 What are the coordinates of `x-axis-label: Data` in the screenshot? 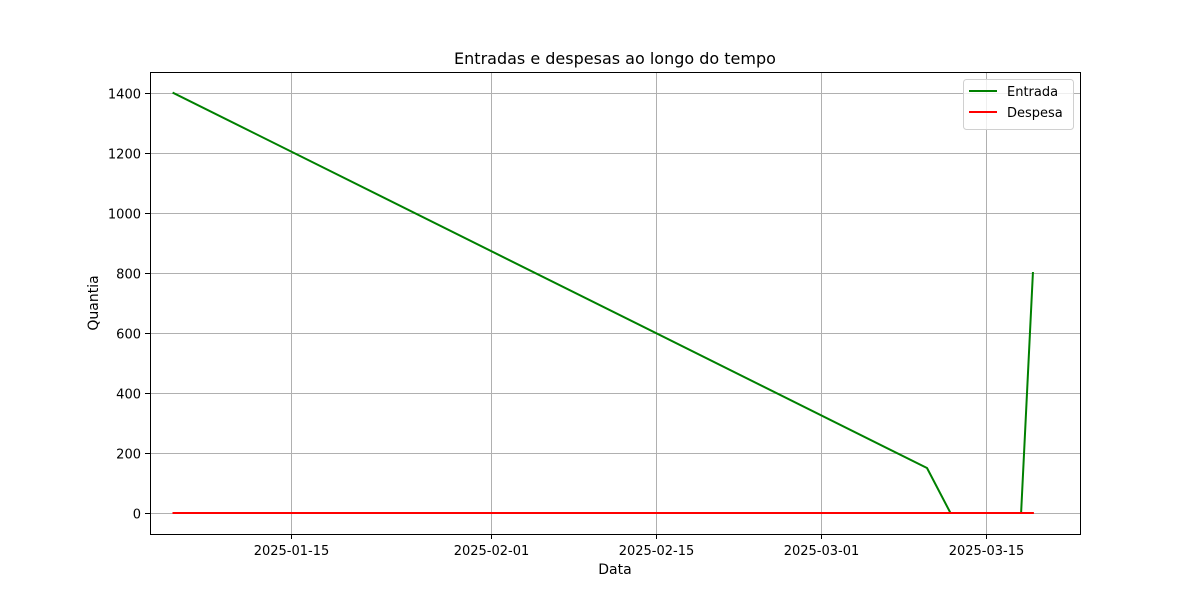 It's located at (614, 570).